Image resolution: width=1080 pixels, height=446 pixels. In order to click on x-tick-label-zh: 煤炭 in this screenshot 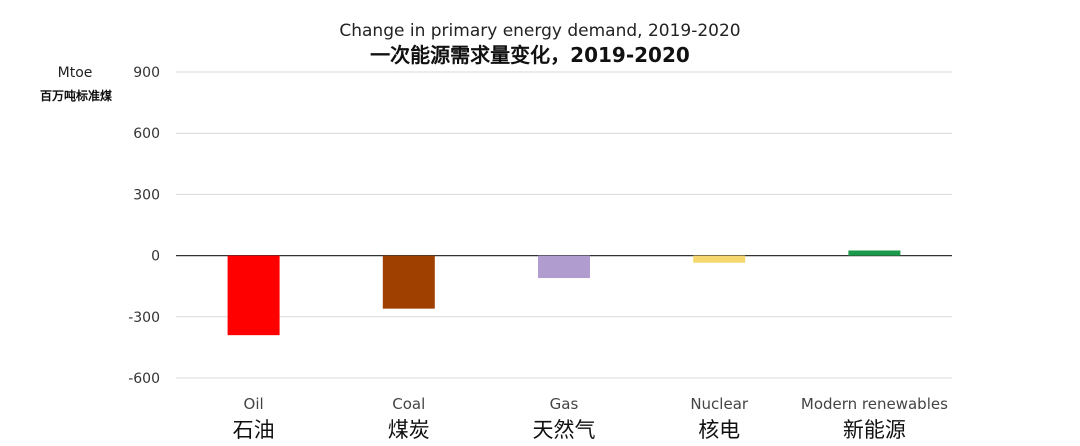, I will do `click(409, 430)`.